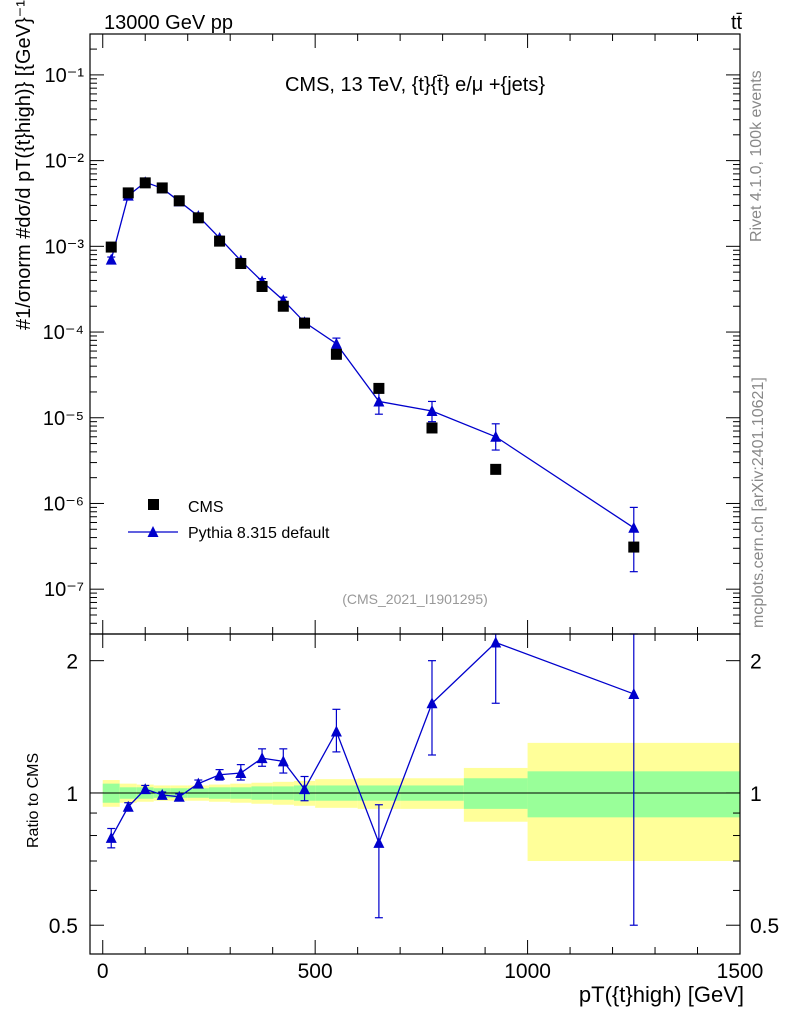  I want to click on legend-marker-cms, so click(153, 504).